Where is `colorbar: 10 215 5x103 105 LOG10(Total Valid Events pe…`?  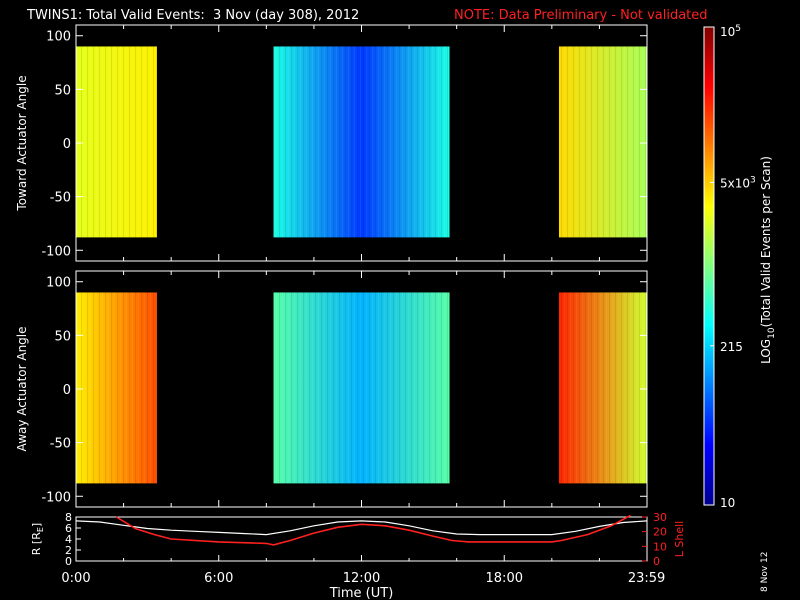
colorbar: 10 215 5x103 105 LOG10(Total Valid Events pe… is located at coordinates (740, 267).